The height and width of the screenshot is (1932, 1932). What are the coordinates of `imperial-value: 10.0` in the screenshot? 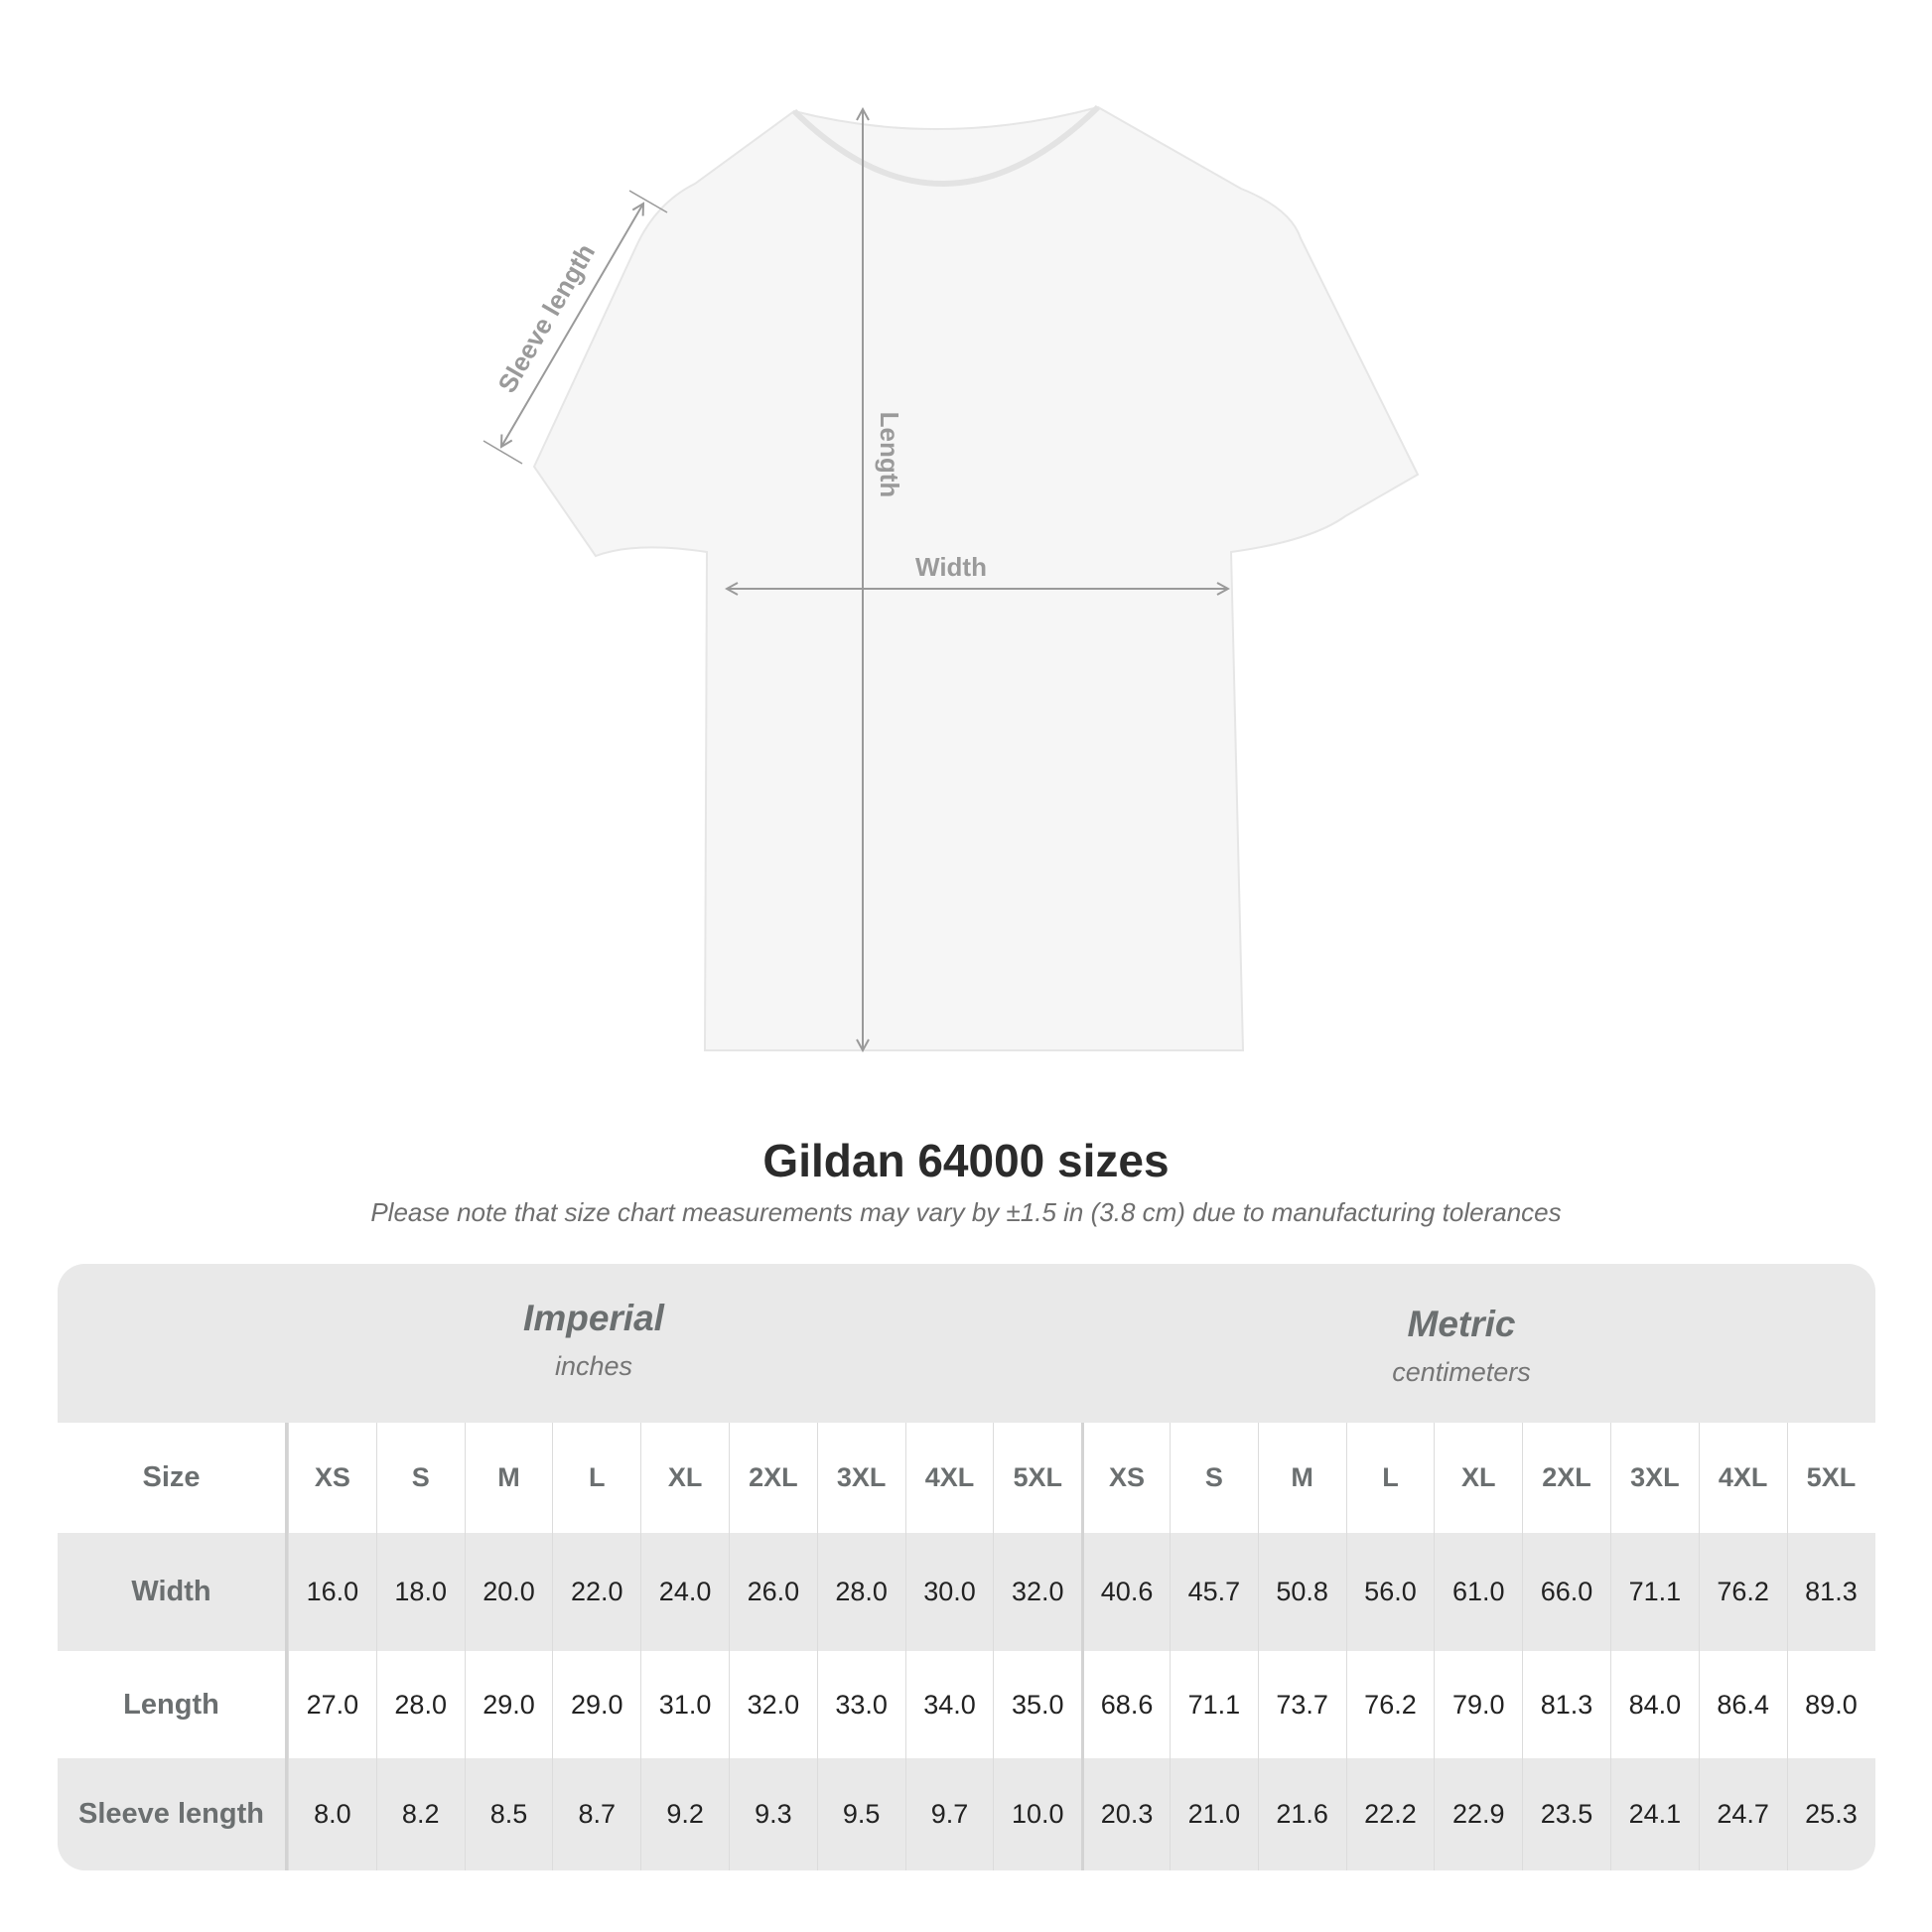 It's located at (1037, 1814).